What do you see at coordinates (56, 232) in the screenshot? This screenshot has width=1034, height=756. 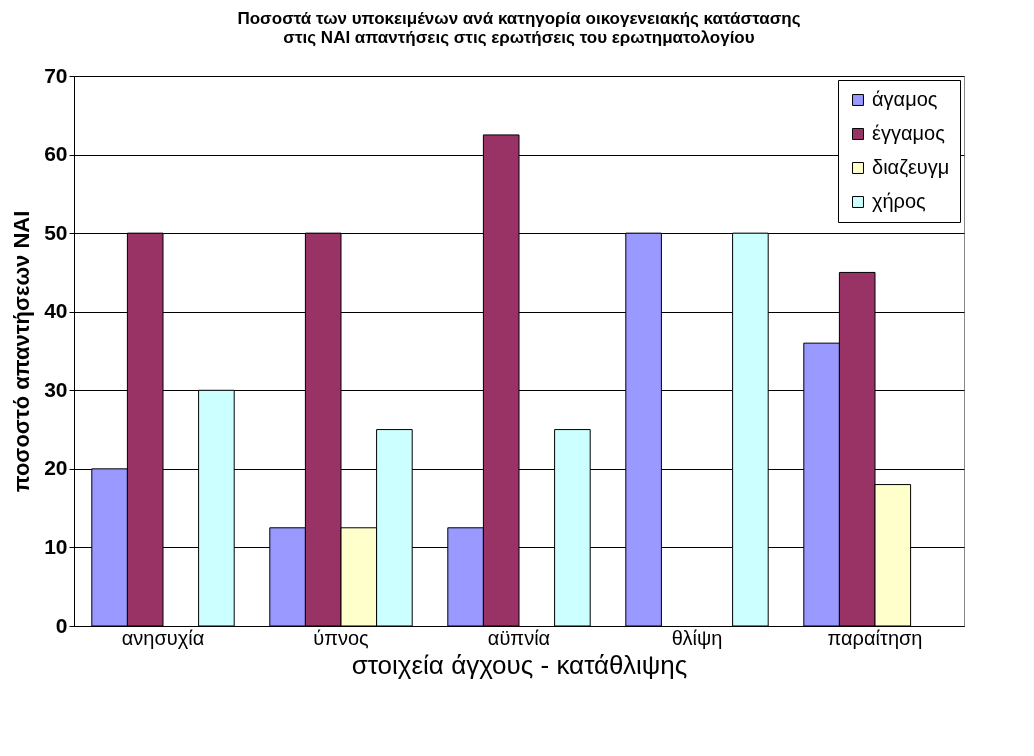 I see `y-tick-label: 50` at bounding box center [56, 232].